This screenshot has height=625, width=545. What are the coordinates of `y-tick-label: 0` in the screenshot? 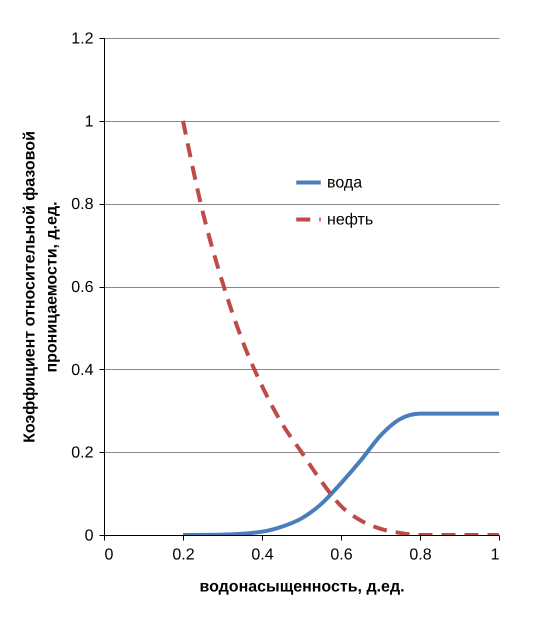 It's located at (89, 536).